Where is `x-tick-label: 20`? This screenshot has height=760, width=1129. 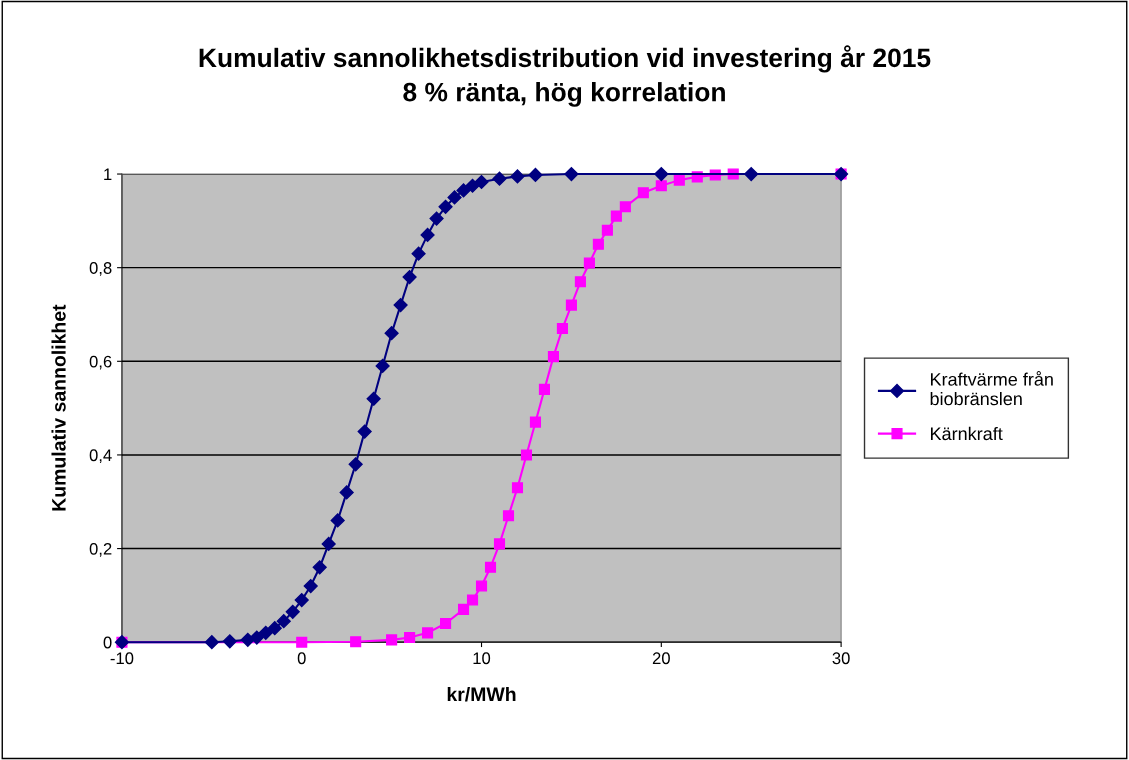
x-tick-label: 20 is located at coordinates (661, 658).